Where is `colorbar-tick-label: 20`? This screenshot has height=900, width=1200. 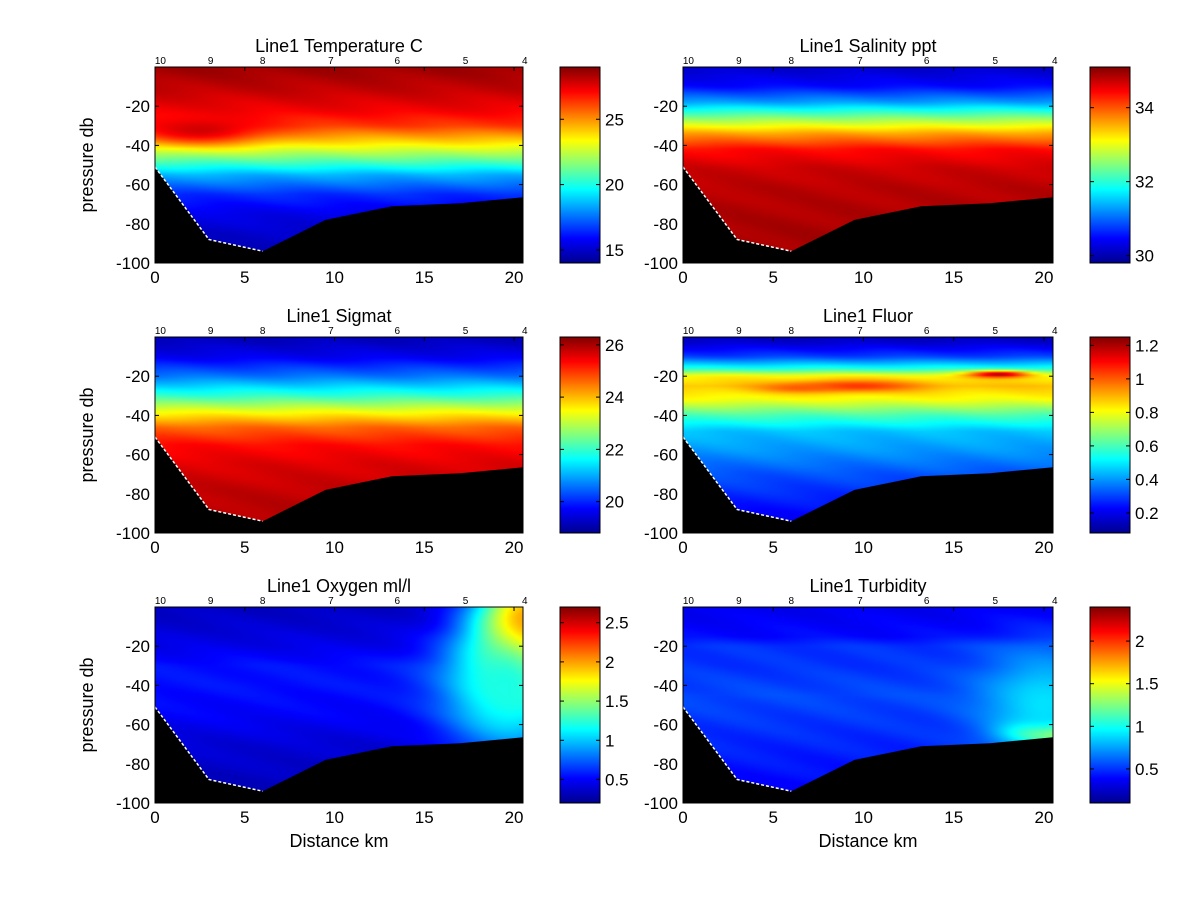 colorbar-tick-label: 20 is located at coordinates (614, 185).